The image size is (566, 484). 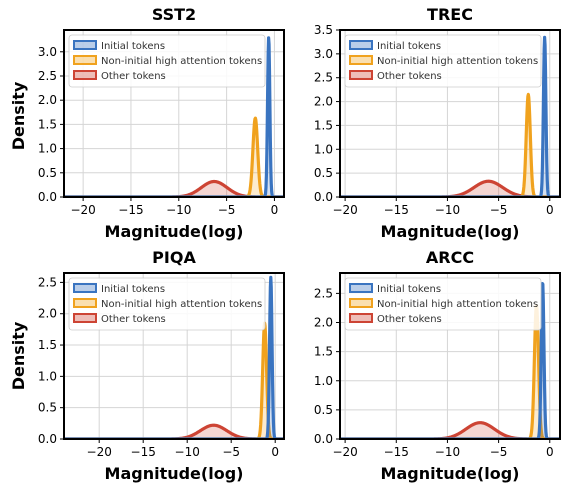 I want to click on density-fill-noninitial, so click(x=450, y=372).